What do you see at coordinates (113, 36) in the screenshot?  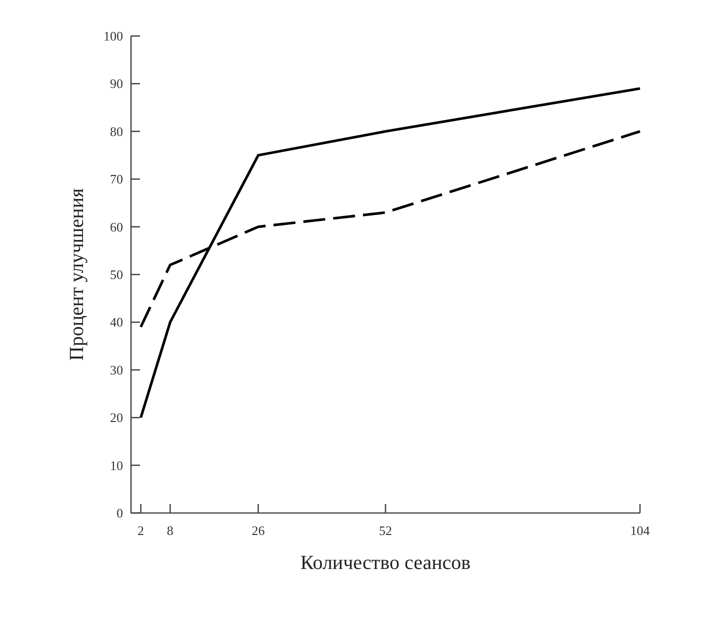 I see `y-tick-label: 100` at bounding box center [113, 36].